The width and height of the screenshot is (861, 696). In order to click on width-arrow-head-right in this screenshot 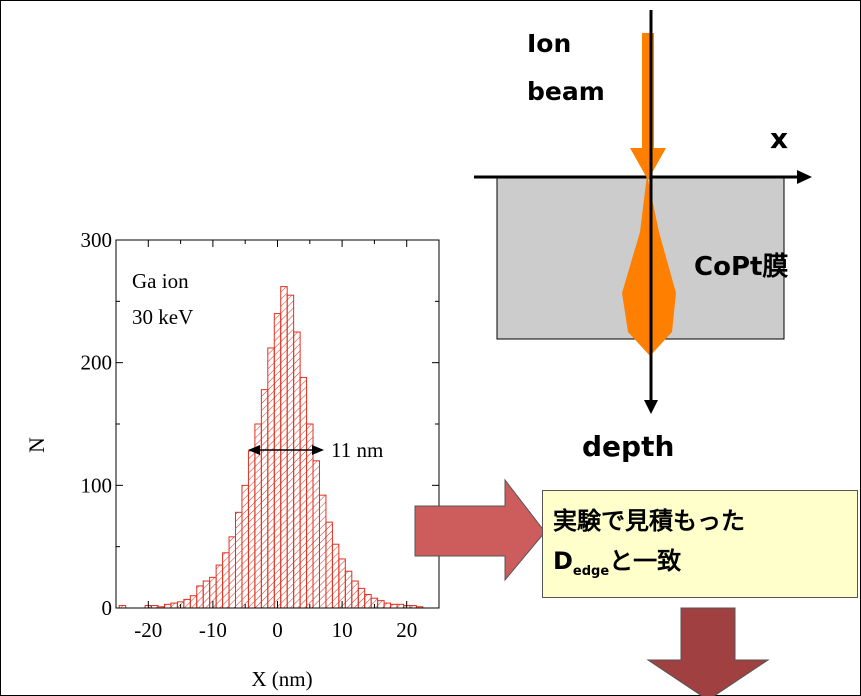, I will do `click(318, 450)`.